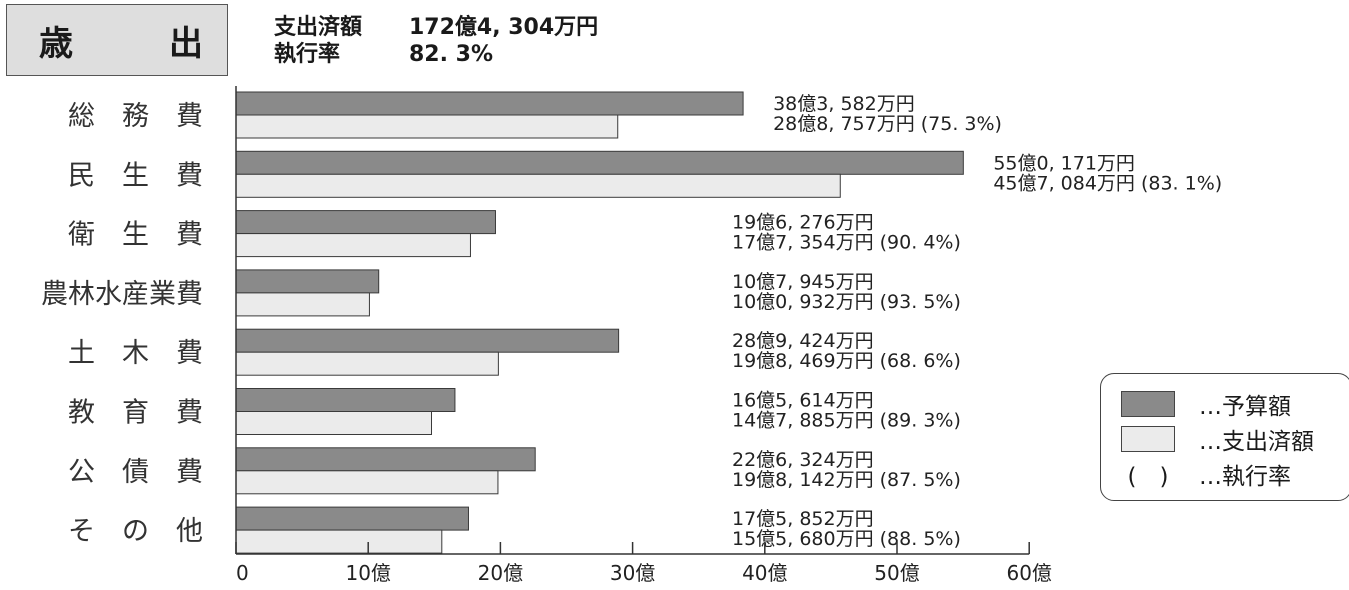 The height and width of the screenshot is (590, 1349). Describe the element at coordinates (1245, 406) in the screenshot. I see `legend-label-budget: …予算額` at that location.